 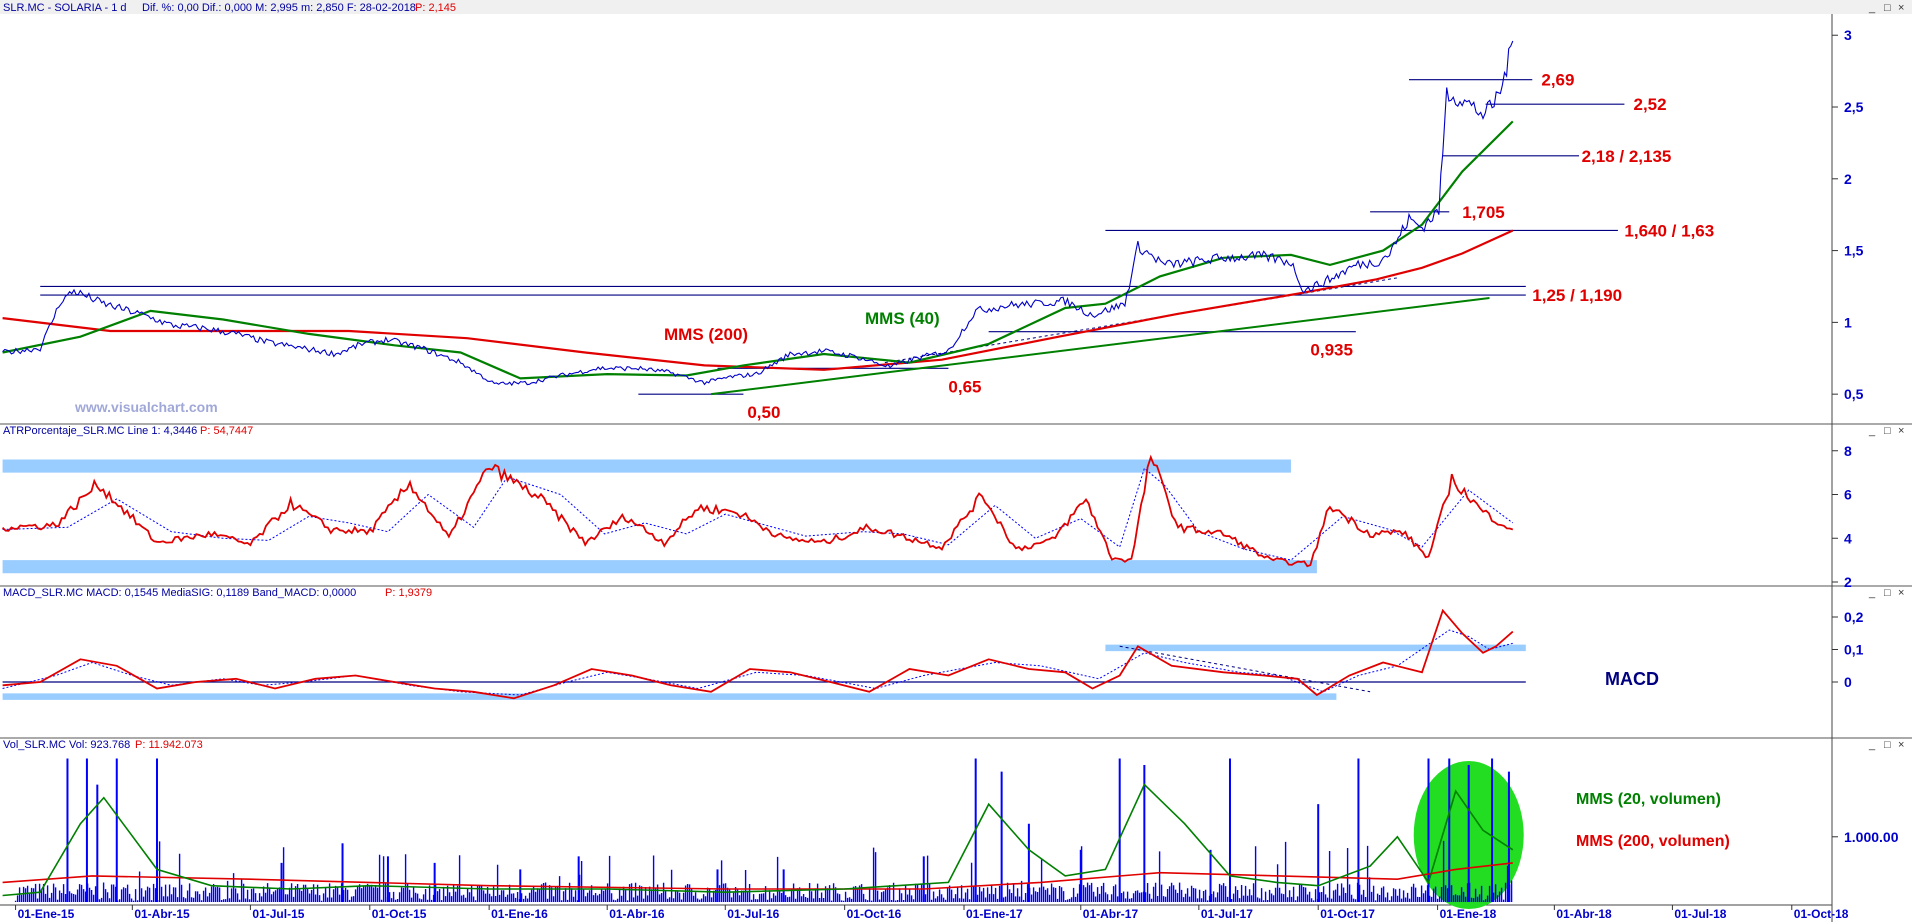 I want to click on x-tick-label: 01-Ene-17, so click(x=994, y=914).